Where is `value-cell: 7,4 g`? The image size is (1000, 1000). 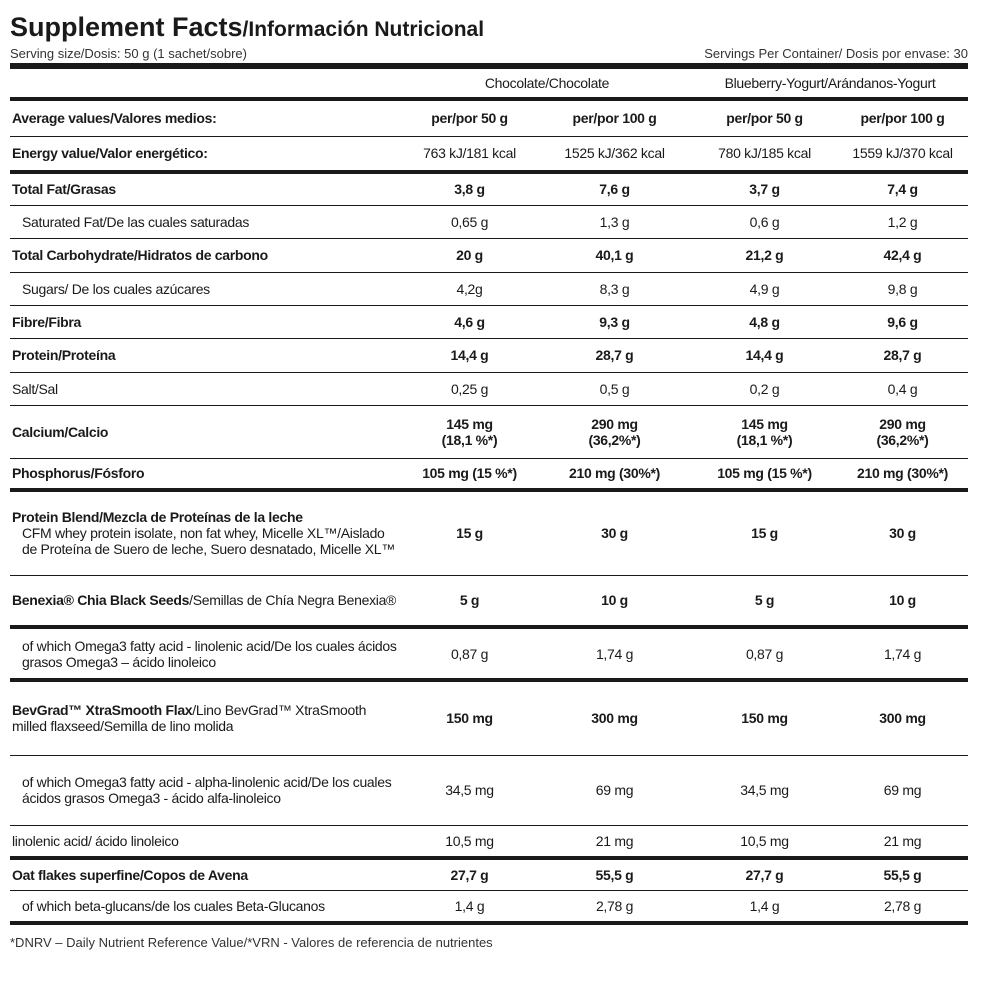
value-cell: 7,4 g is located at coordinates (902, 189).